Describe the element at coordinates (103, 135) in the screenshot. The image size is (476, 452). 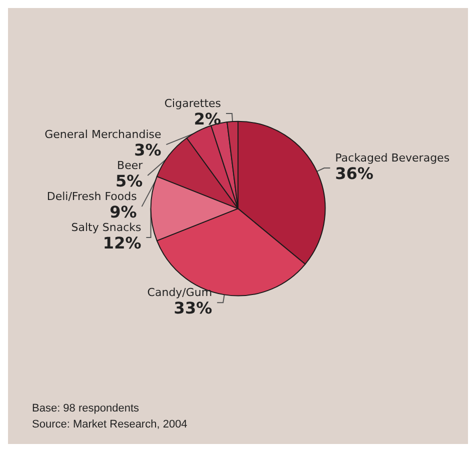
I see `slice-label: General Merchandise` at that location.